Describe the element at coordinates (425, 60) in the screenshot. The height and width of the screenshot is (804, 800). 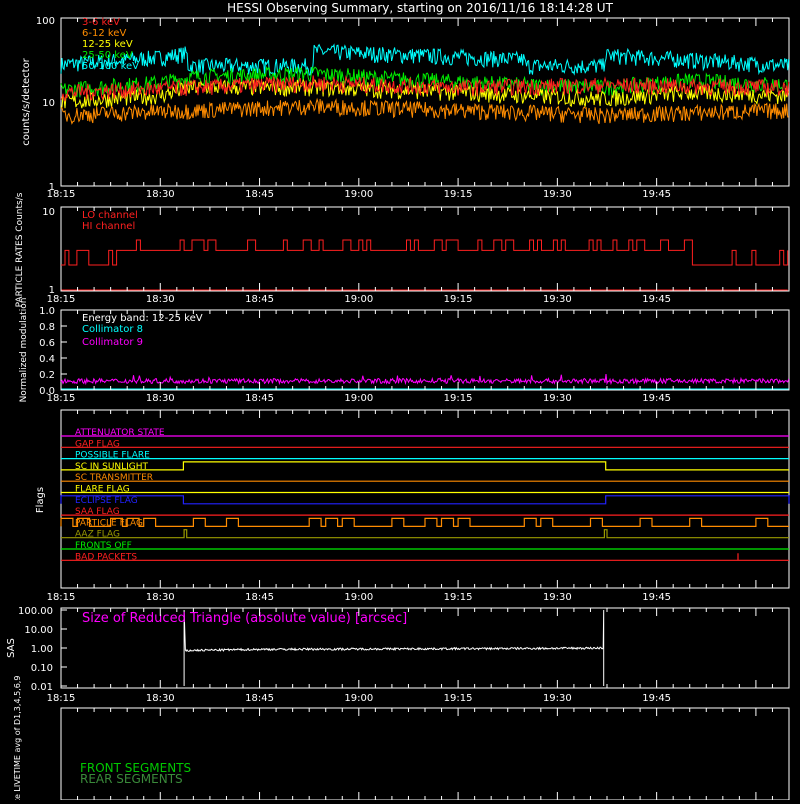
I see `lightcurve-50-100-kev` at that location.